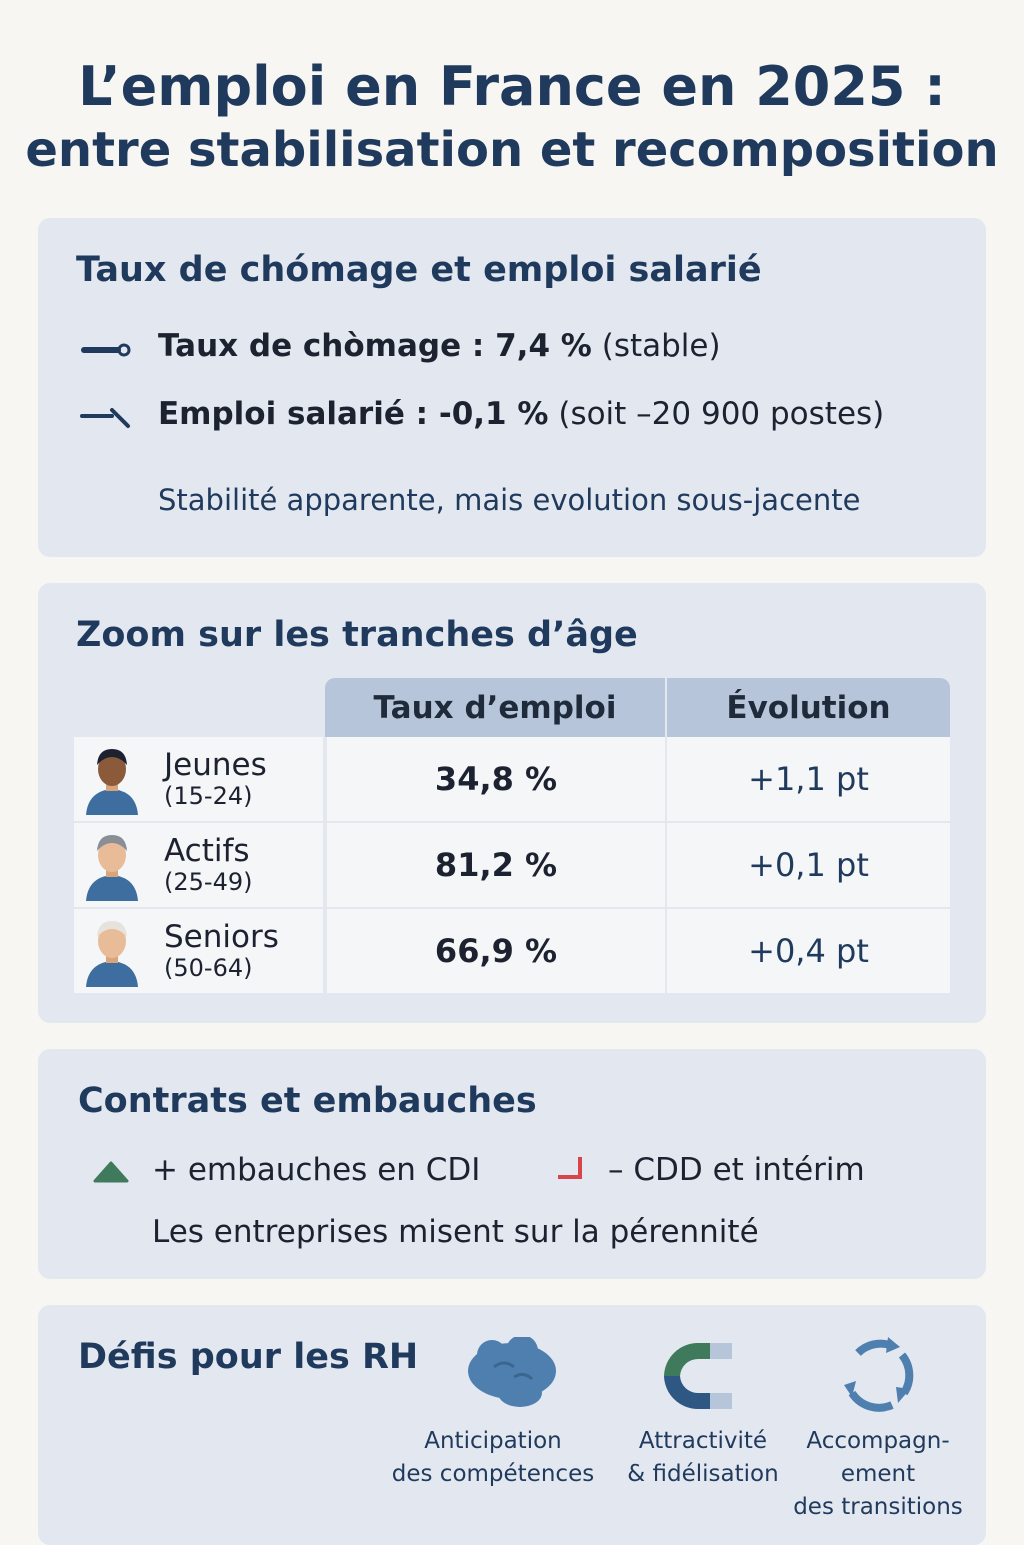 The image size is (1024, 1545). Describe the element at coordinates (495, 707) in the screenshot. I see `column-header-rate: Taux d’emploi` at that location.